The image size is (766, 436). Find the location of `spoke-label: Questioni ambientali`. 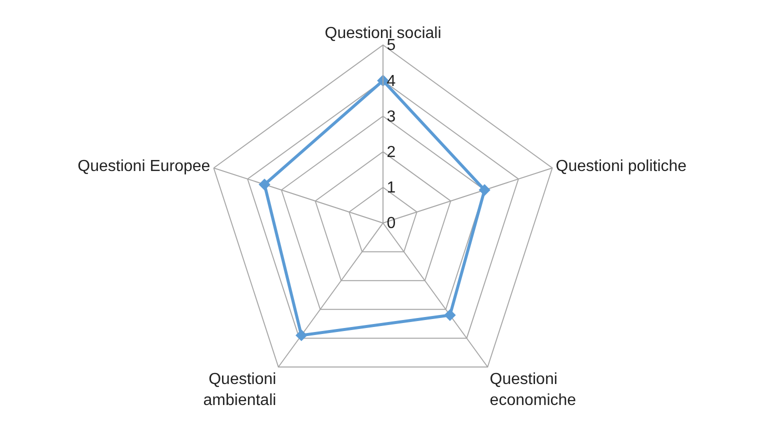

spoke-label: Questioni ambientali is located at coordinates (239, 390).